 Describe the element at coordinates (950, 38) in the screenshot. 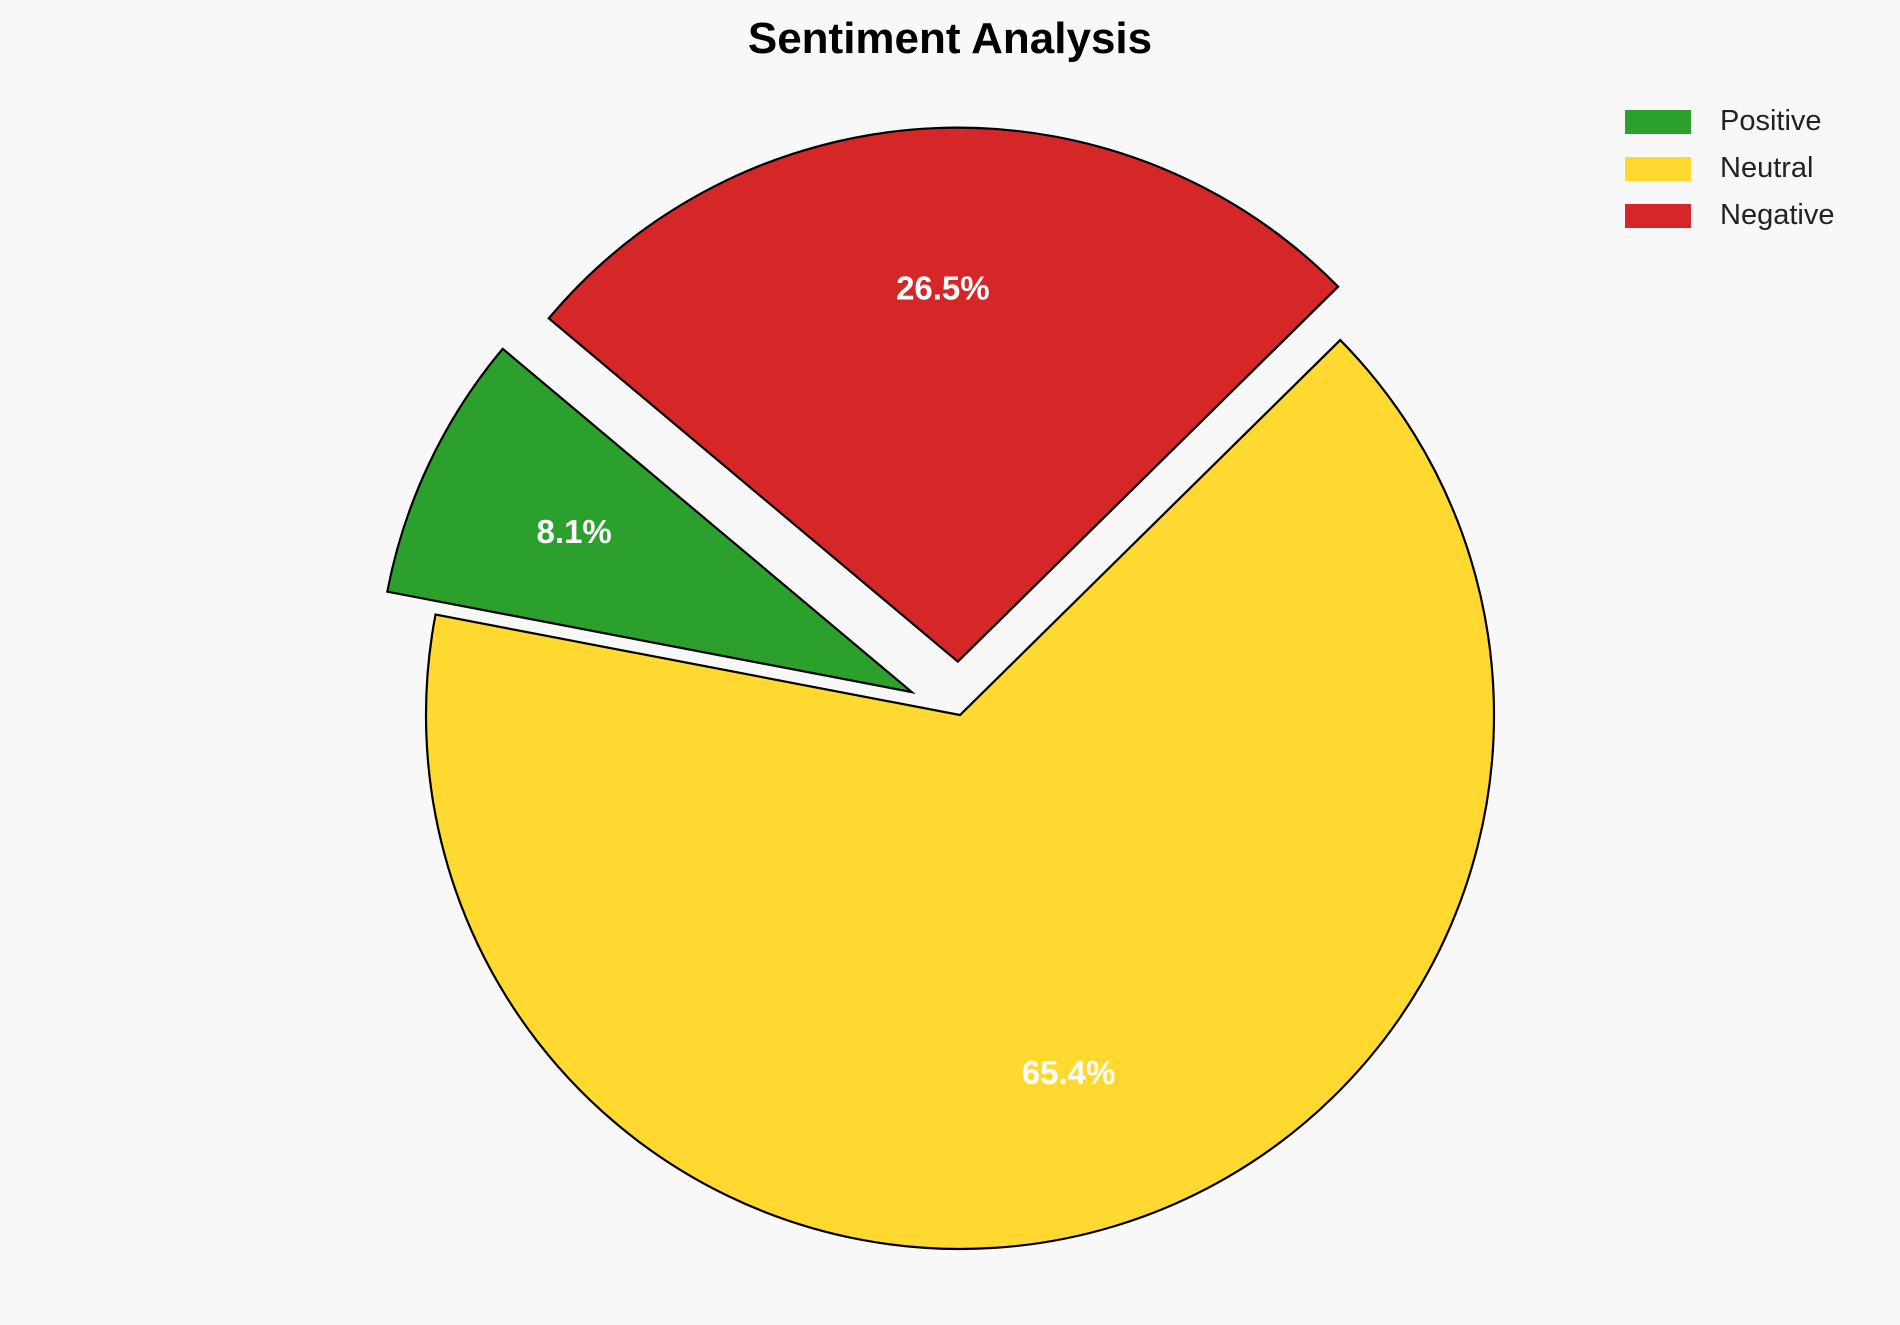

I see `chart-title: Sentiment Analysis` at that location.